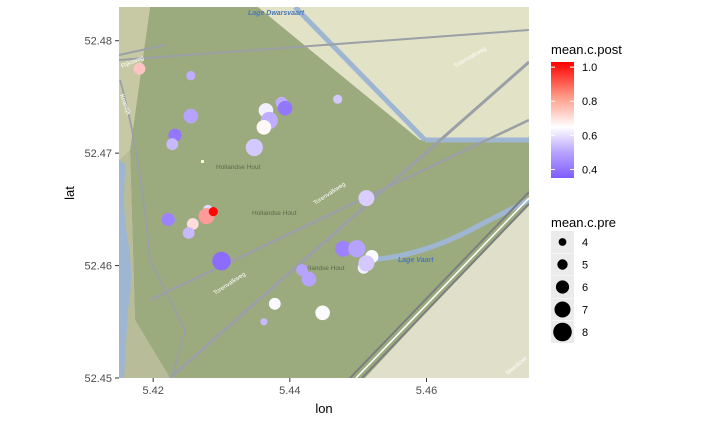  I want to click on y-axis-title: lat, so click(69, 193).